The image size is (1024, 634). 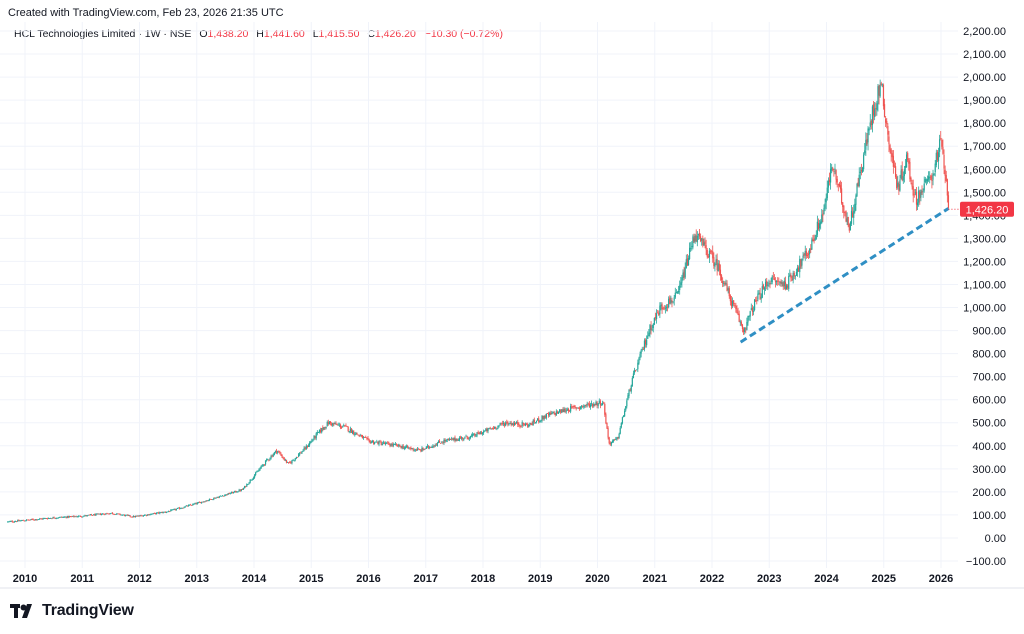 I want to click on tradingview-brand: TradingView, so click(x=72, y=611).